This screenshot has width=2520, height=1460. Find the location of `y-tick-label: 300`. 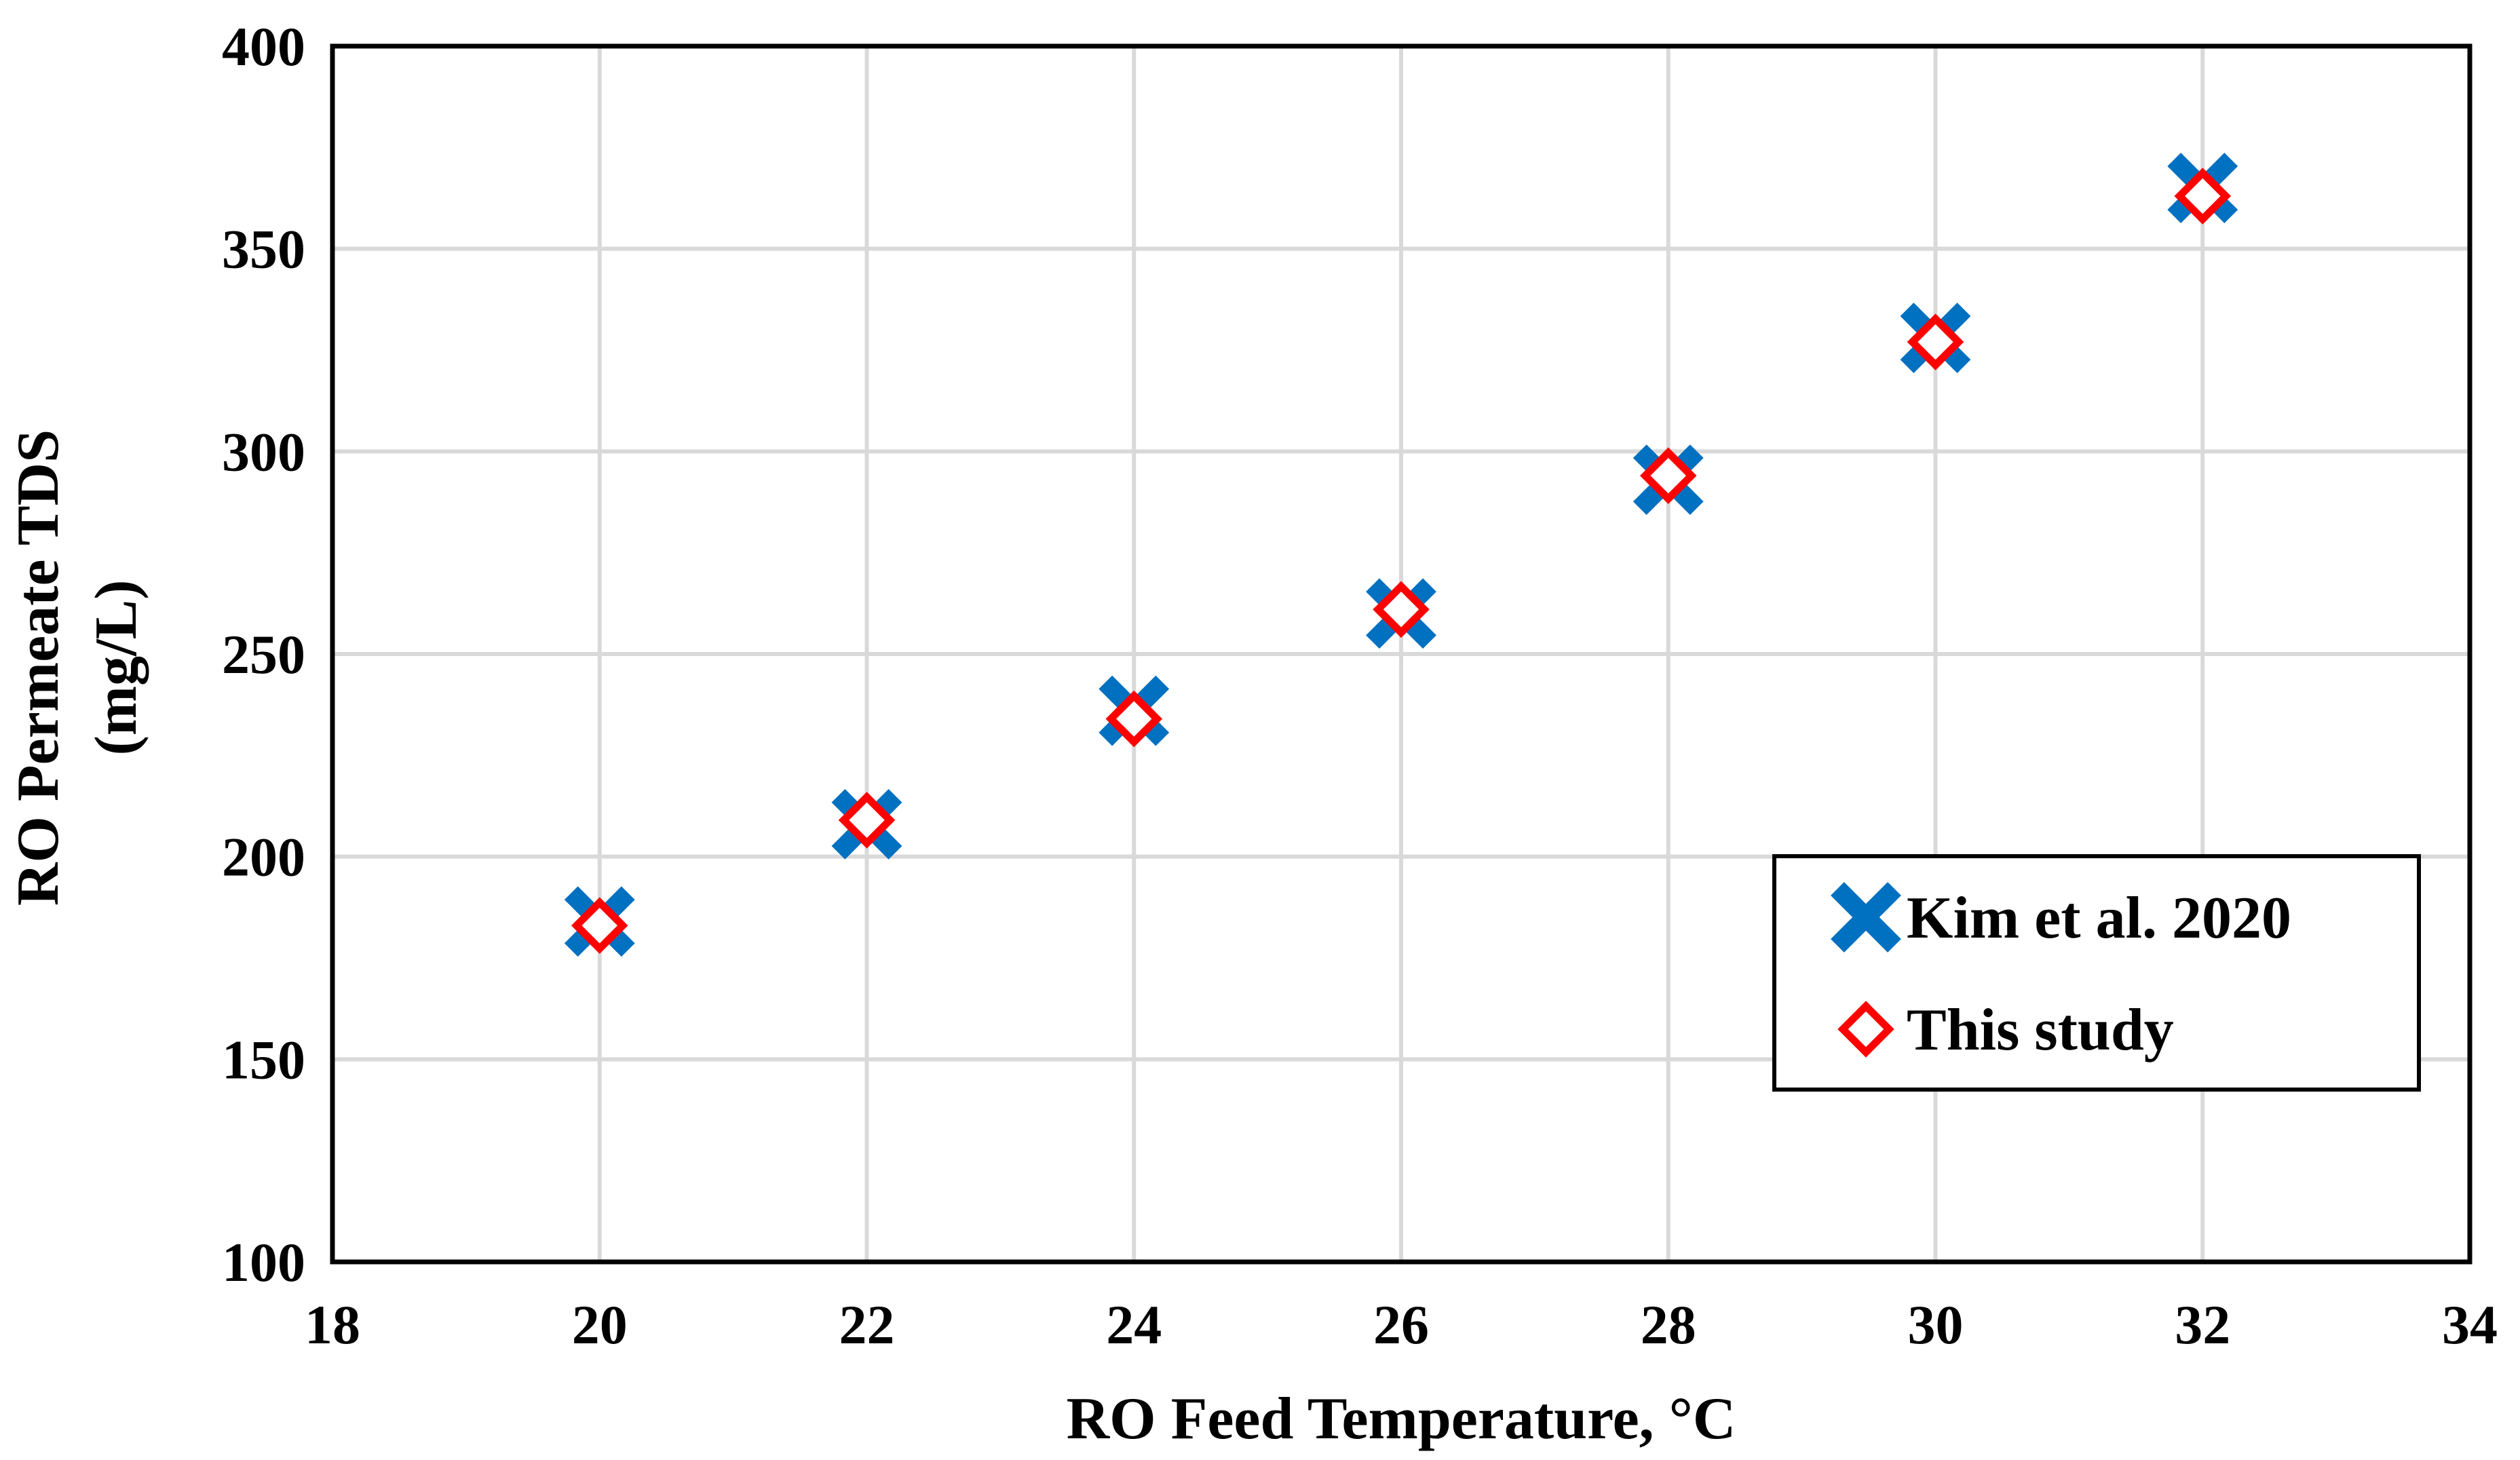

y-tick-label: 300 is located at coordinates (263, 451).